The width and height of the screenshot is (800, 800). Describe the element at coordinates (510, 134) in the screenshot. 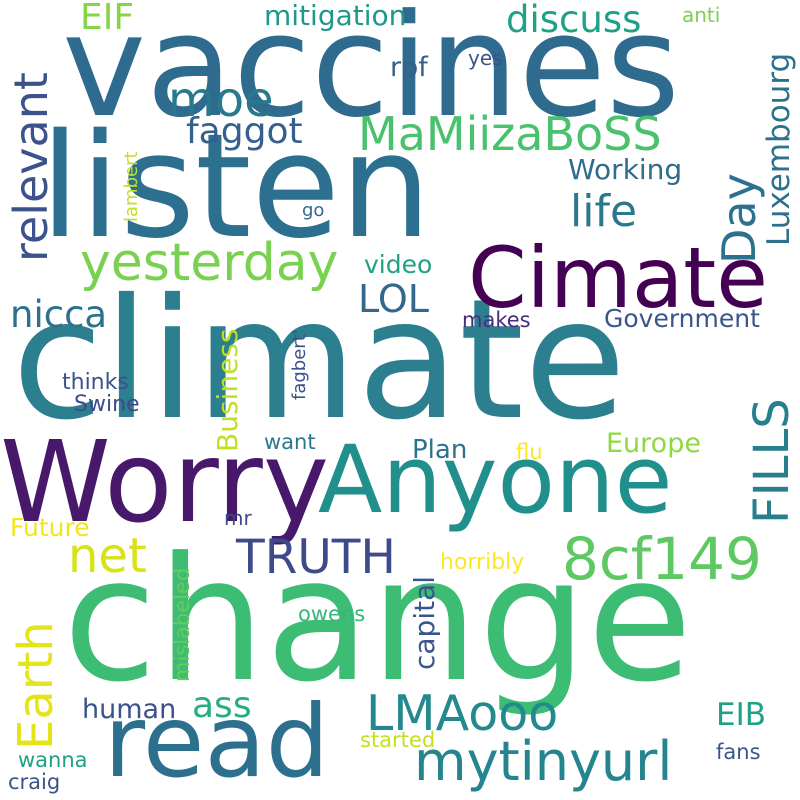

I see `word-mamiizaboss: MaMiizaBoSS` at that location.